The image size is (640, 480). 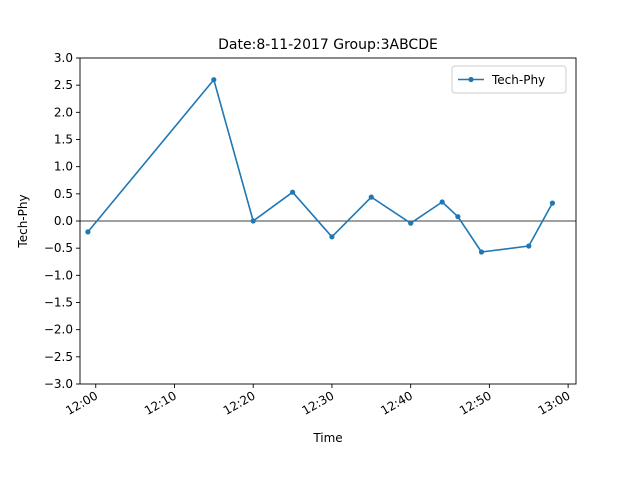 I want to click on legend: Tech-Phy, so click(x=509, y=79).